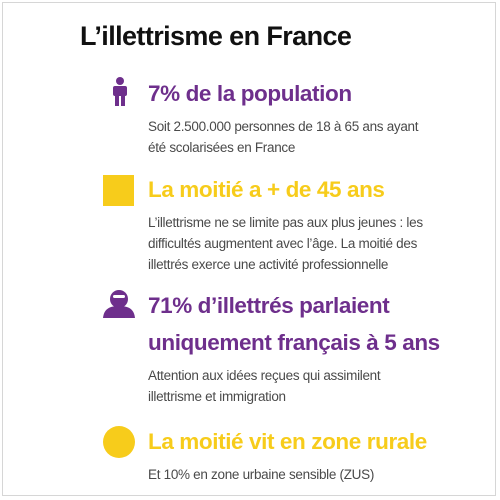  What do you see at coordinates (119, 442) in the screenshot?
I see `circle-icon` at bounding box center [119, 442].